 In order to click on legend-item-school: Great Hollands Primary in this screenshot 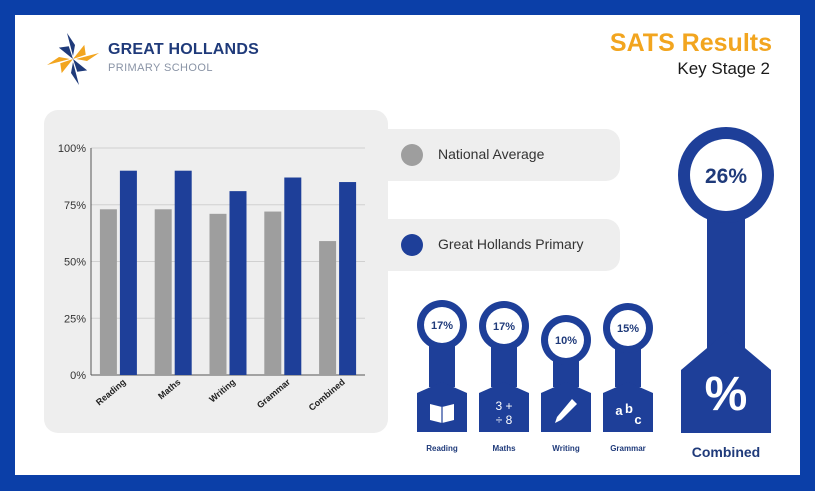, I will do `click(502, 245)`.